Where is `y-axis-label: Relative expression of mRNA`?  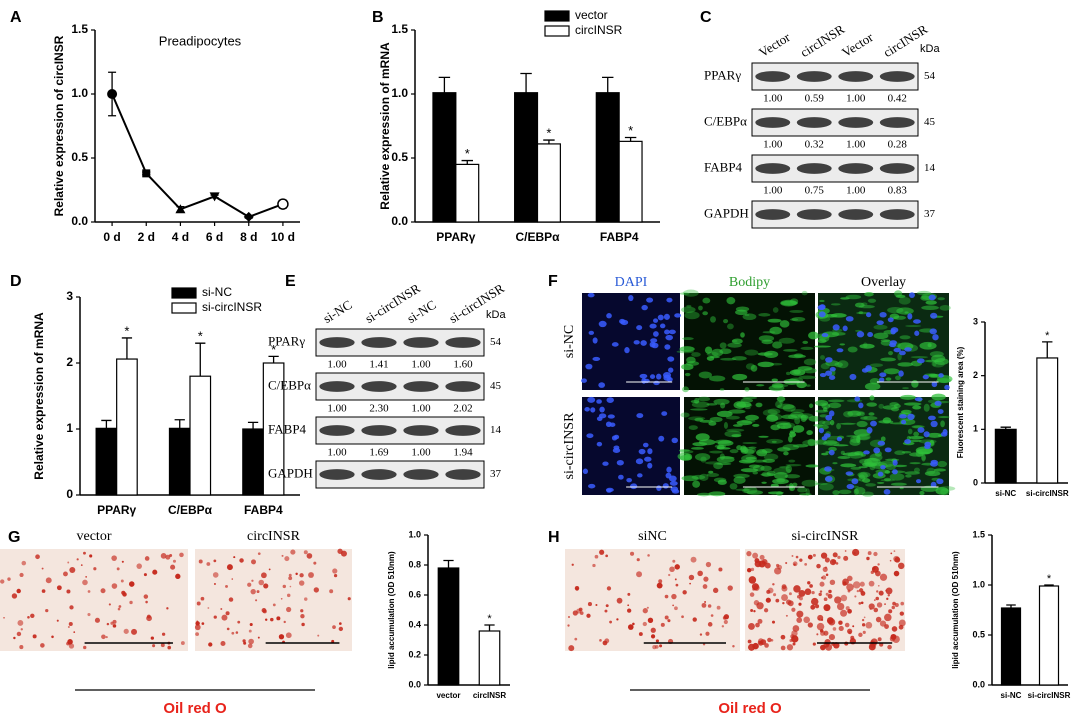 y-axis-label: Relative expression of mRNA is located at coordinates (385, 126).